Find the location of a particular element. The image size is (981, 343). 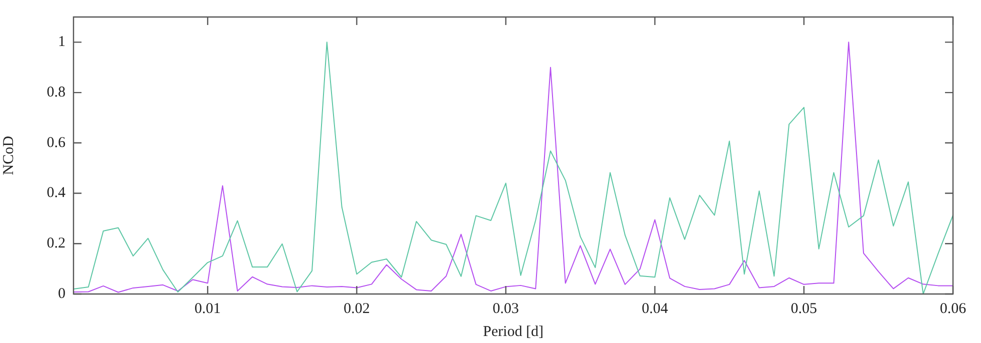

y-tick-label: 0.4 is located at coordinates (56, 193).